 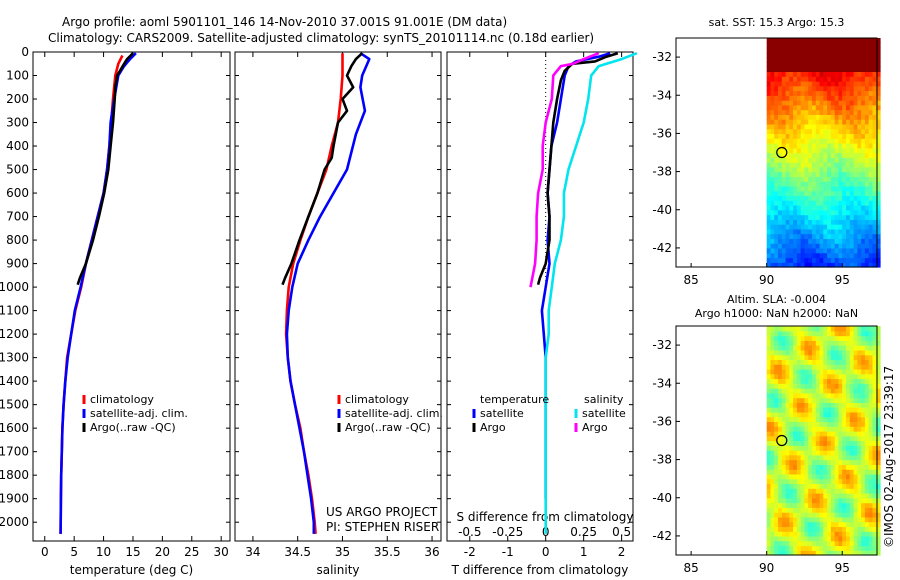 What do you see at coordinates (394, 413) in the screenshot?
I see `legend-label: satellite-adj. clim.` at bounding box center [394, 413].